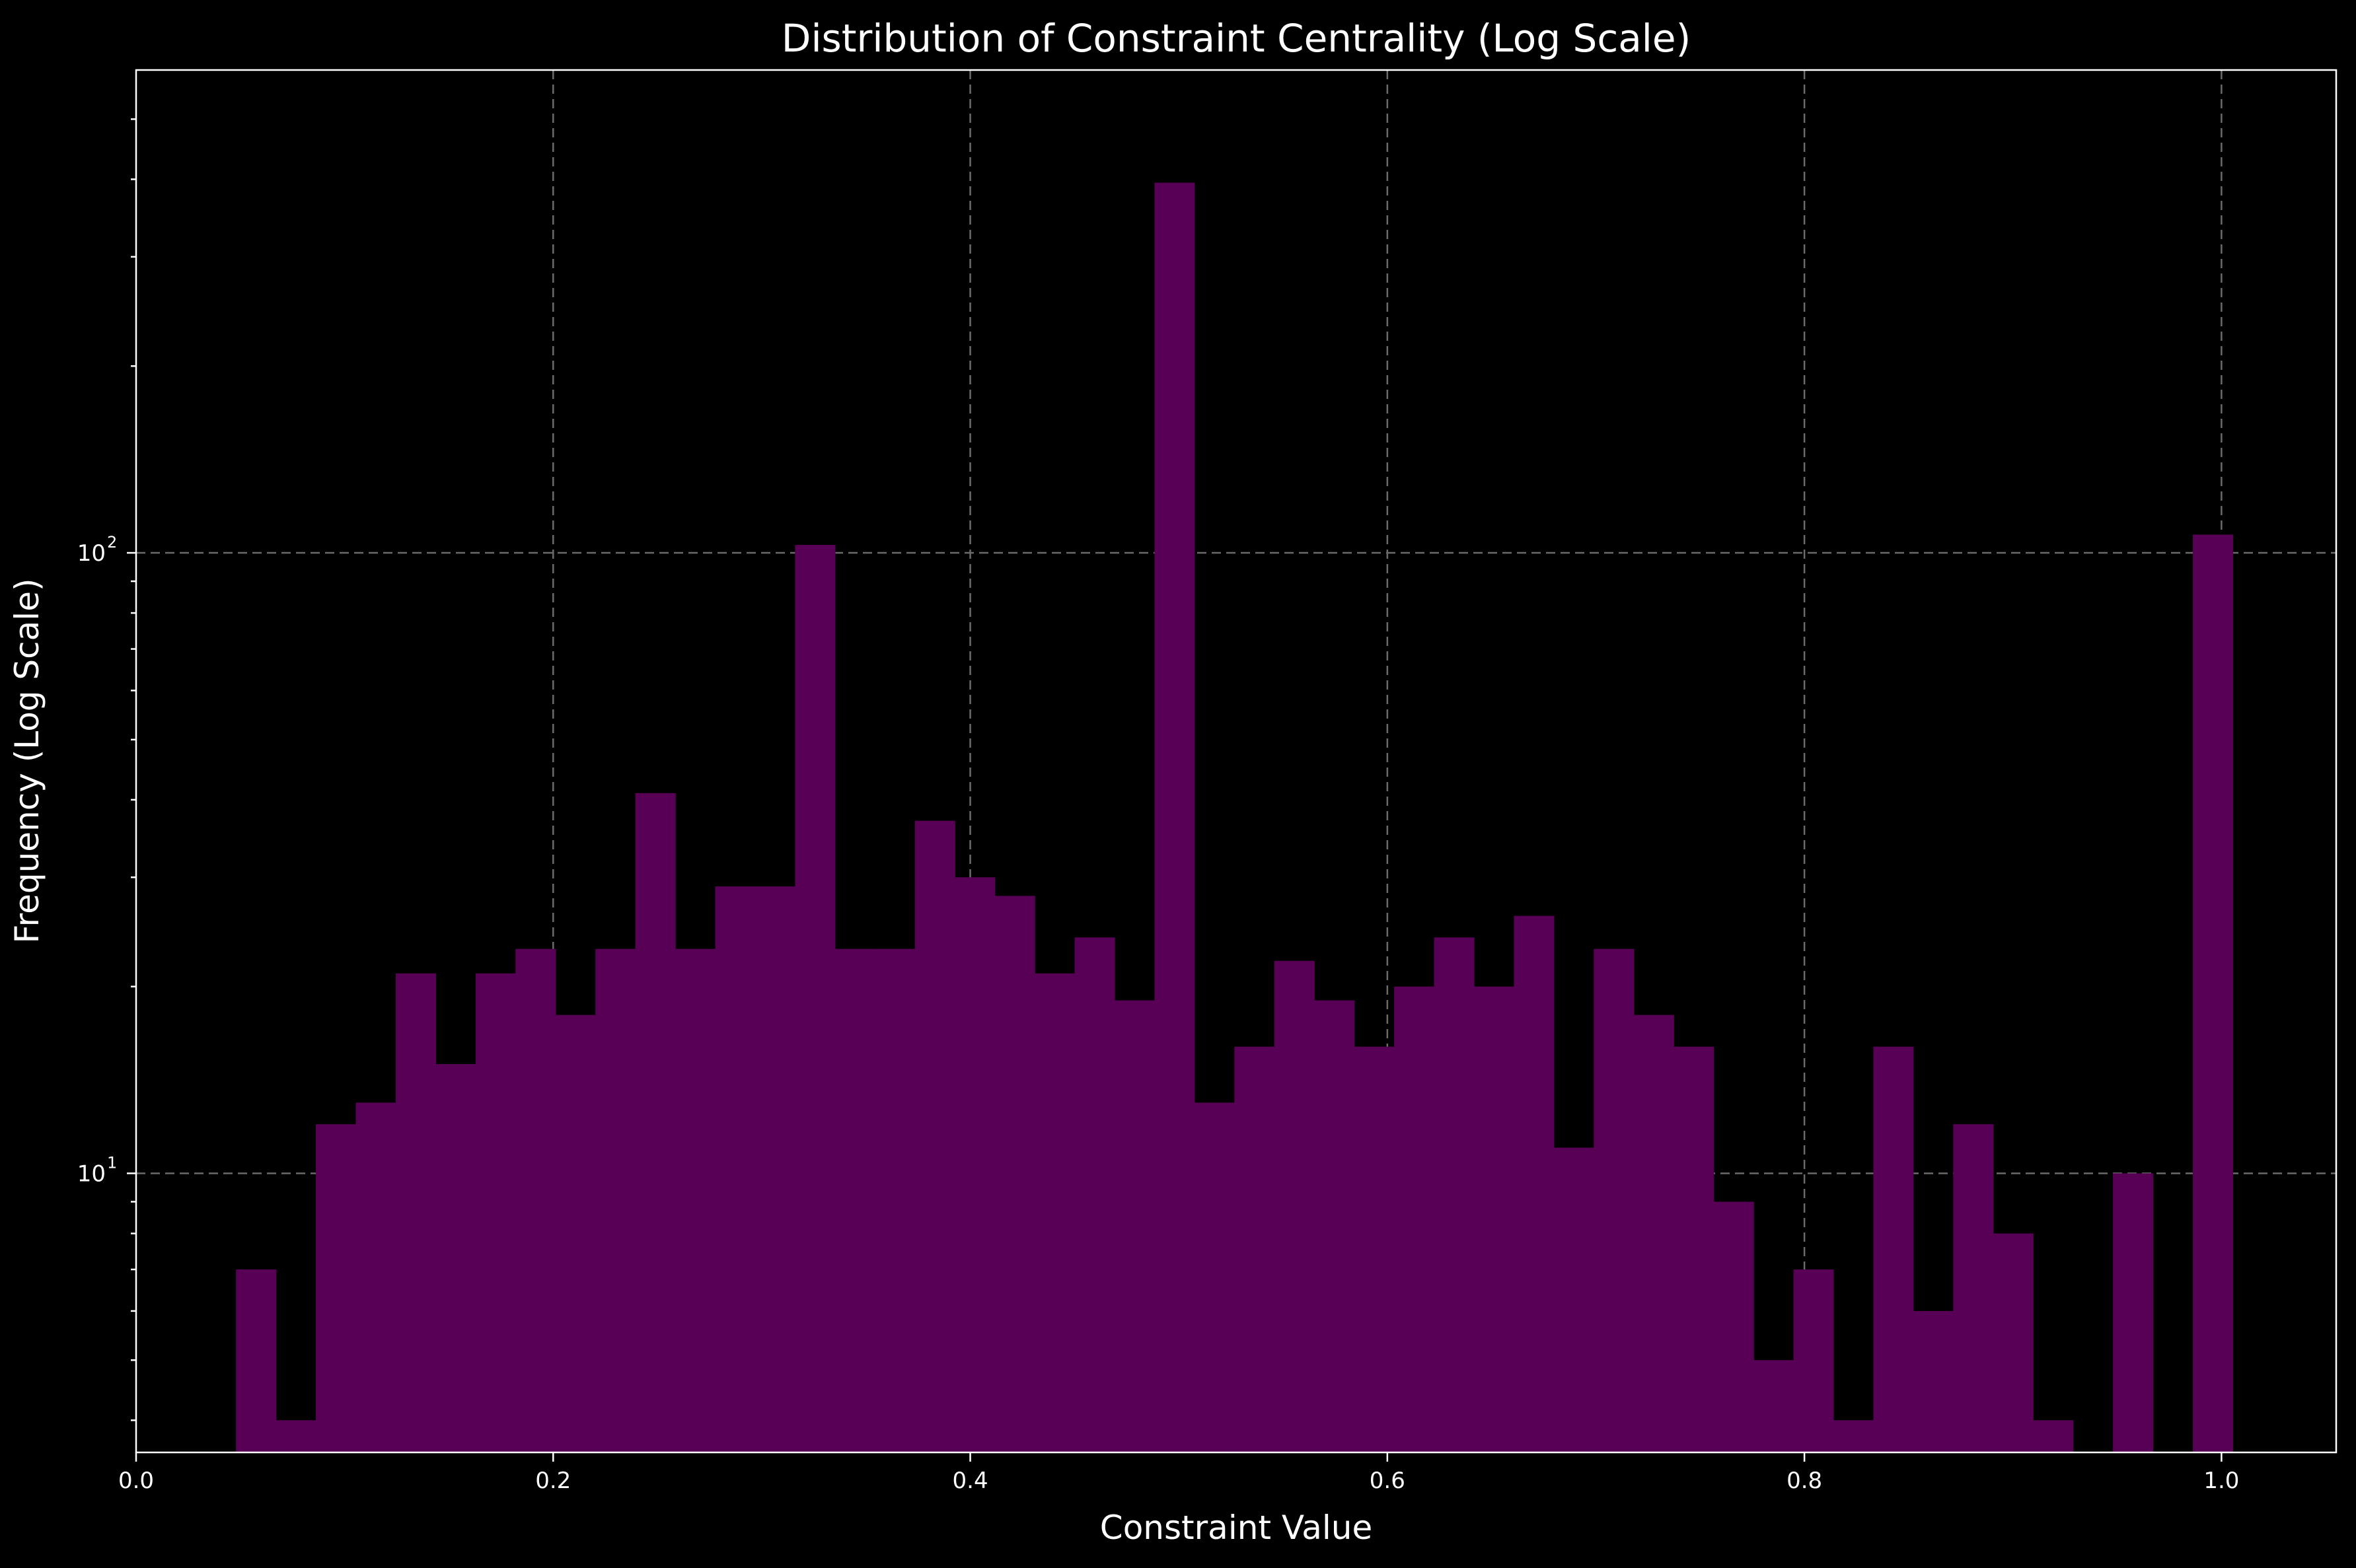 The height and width of the screenshot is (1568, 2356). I want to click on y-tick-label-exponent: 2, so click(112, 542).